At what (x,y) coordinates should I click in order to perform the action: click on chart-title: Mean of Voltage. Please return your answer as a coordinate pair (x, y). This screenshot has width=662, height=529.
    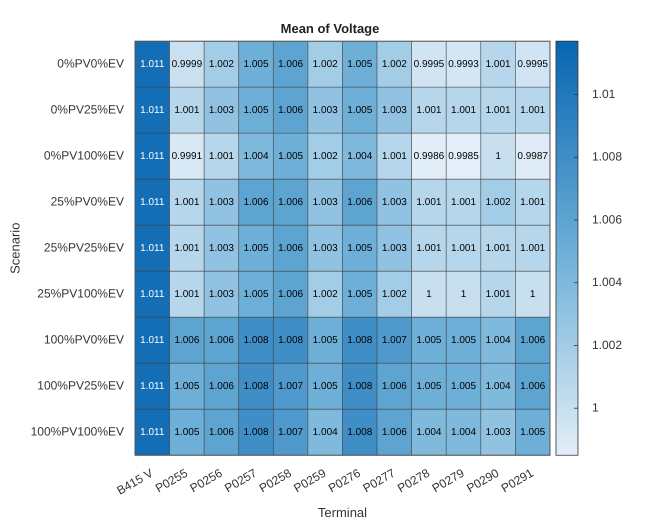
    Looking at the image, I should click on (330, 28).